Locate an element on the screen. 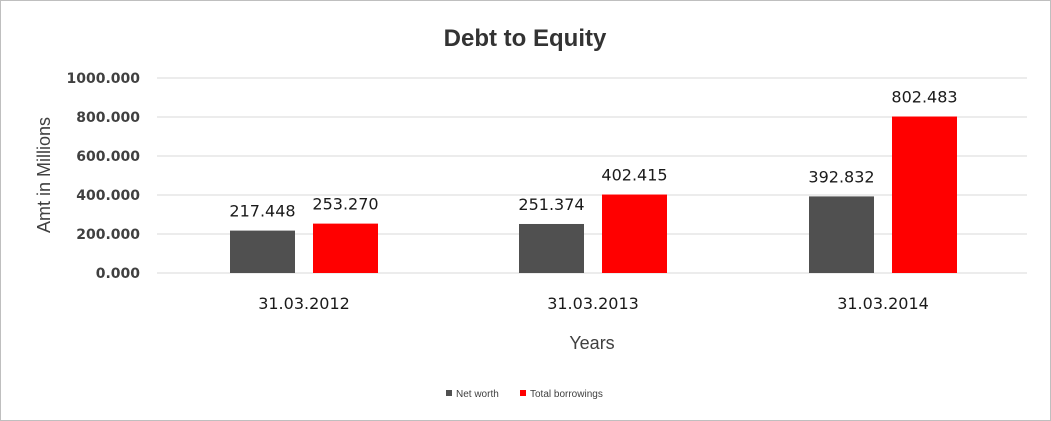  legend: Net worth Total borrowings is located at coordinates (524, 394).